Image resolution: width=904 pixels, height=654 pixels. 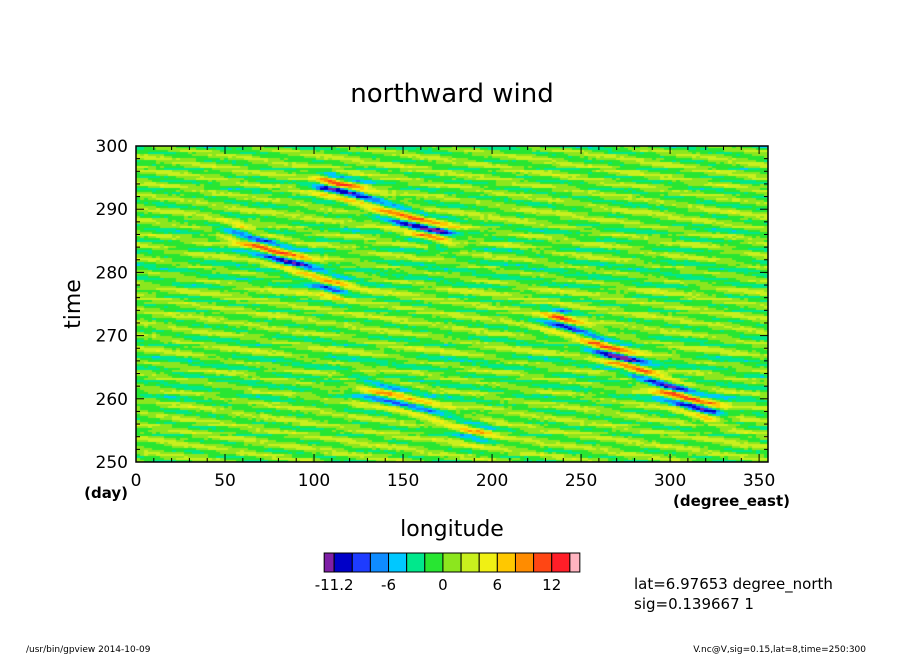 What do you see at coordinates (112, 210) in the screenshot?
I see `y-tick-label: 290` at bounding box center [112, 210].